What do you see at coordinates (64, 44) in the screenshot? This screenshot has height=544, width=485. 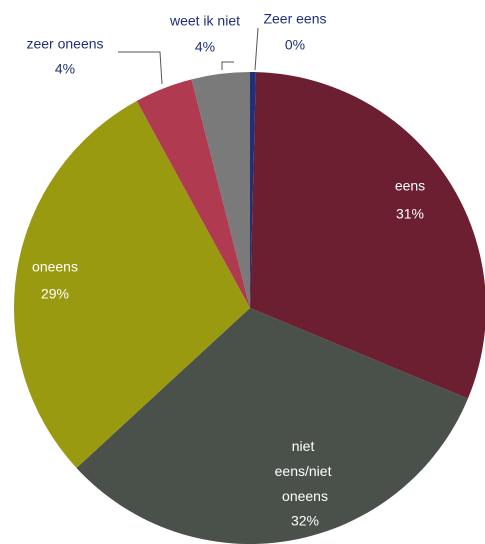 I see `slice-name: zeer oneens` at bounding box center [64, 44].